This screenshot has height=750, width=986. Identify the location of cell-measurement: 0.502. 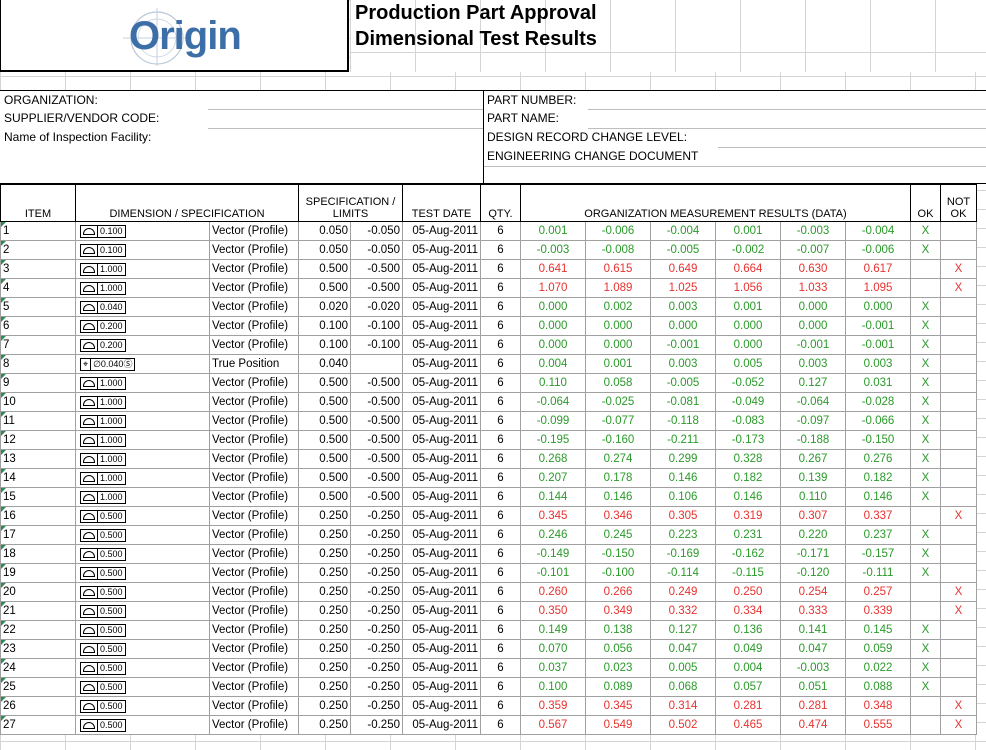
(683, 725).